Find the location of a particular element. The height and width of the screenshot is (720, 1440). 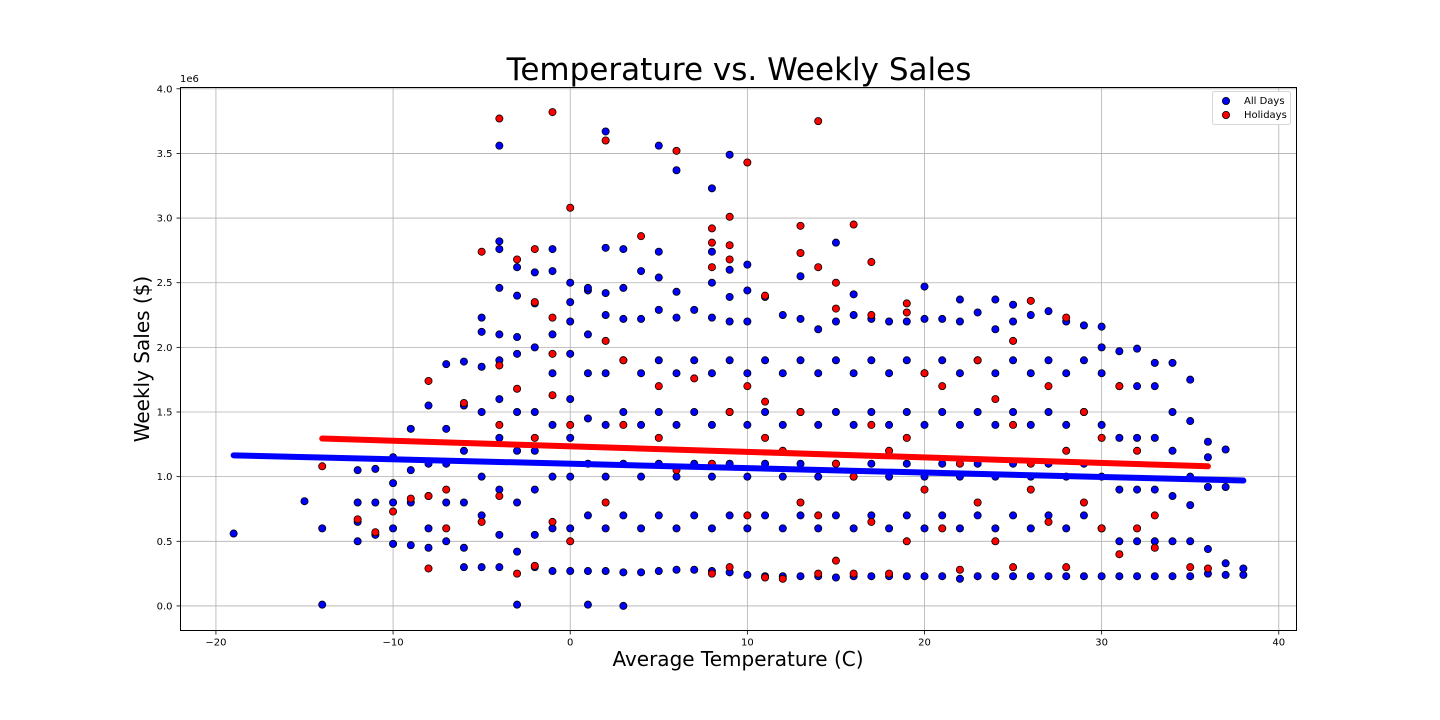

legend: All Days Holidays is located at coordinates (1251, 108).